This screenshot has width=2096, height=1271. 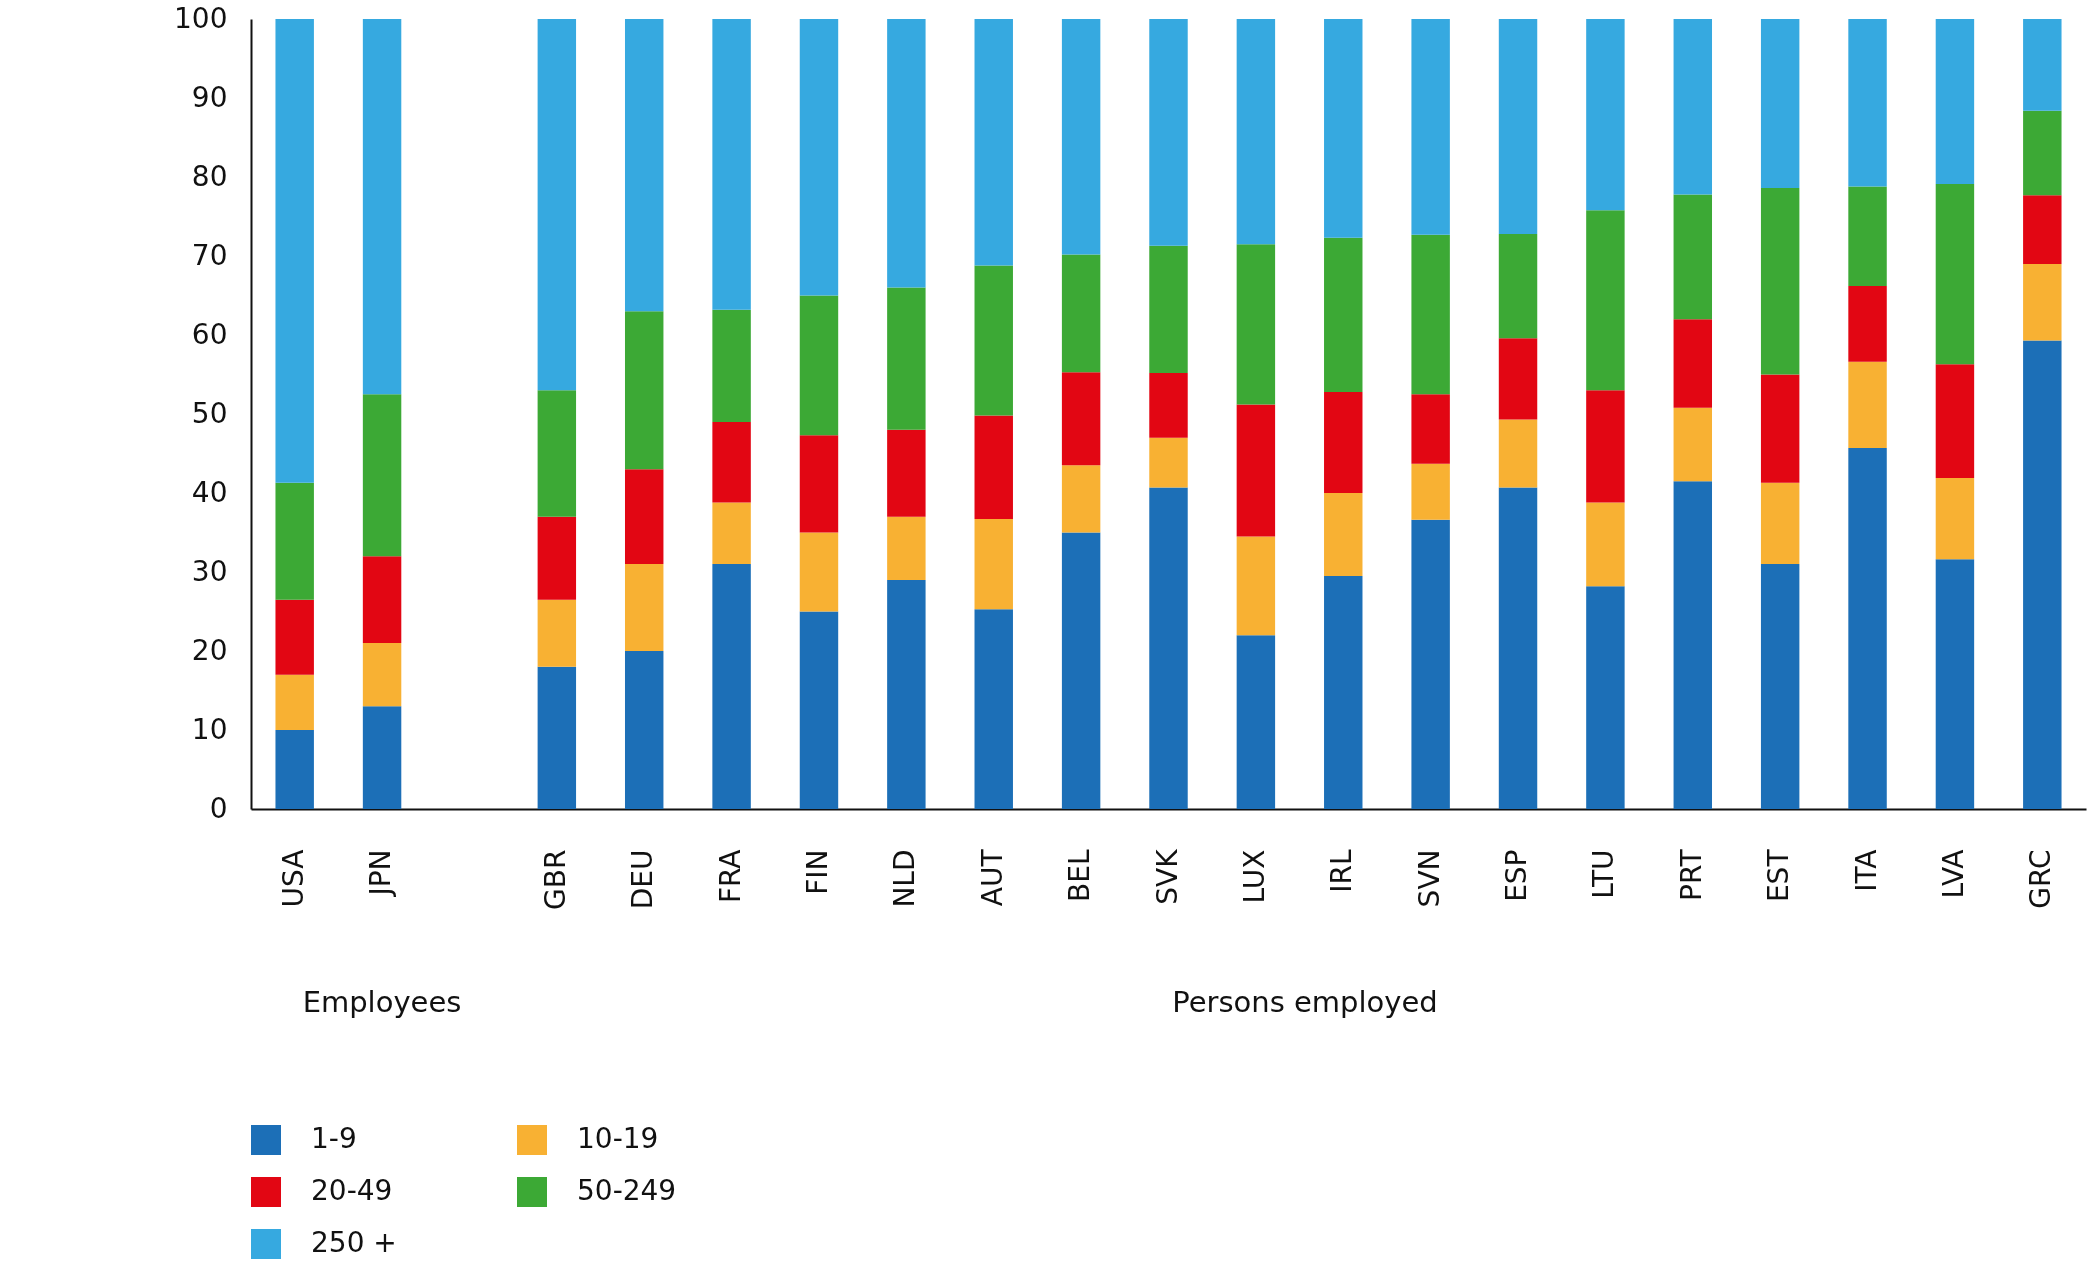 What do you see at coordinates (1604, 874) in the screenshot?
I see `x-tick-label: LTU` at bounding box center [1604, 874].